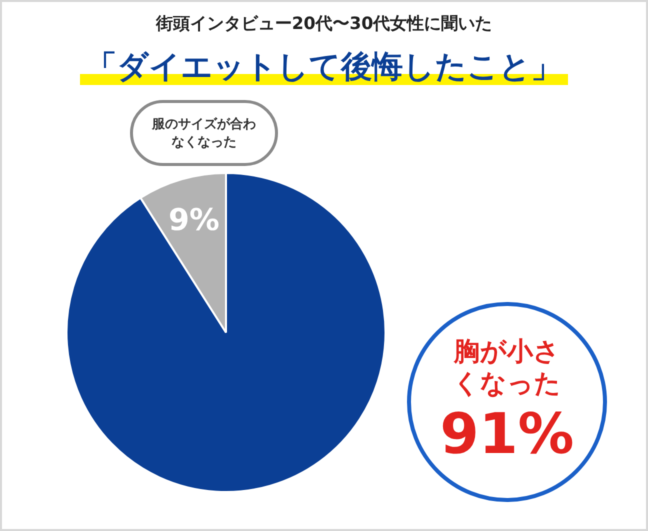 Image resolution: width=648 pixels, height=531 pixels. I want to click on slice-label: 服のサイズが合わなくなった, so click(204, 133).